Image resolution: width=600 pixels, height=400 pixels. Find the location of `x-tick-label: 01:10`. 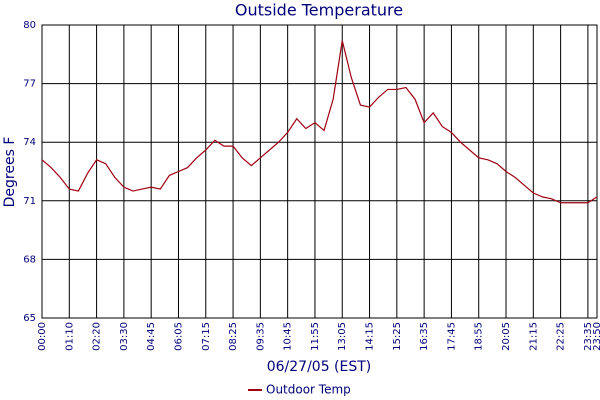

x-tick-label: 01:10 is located at coordinates (69, 336).